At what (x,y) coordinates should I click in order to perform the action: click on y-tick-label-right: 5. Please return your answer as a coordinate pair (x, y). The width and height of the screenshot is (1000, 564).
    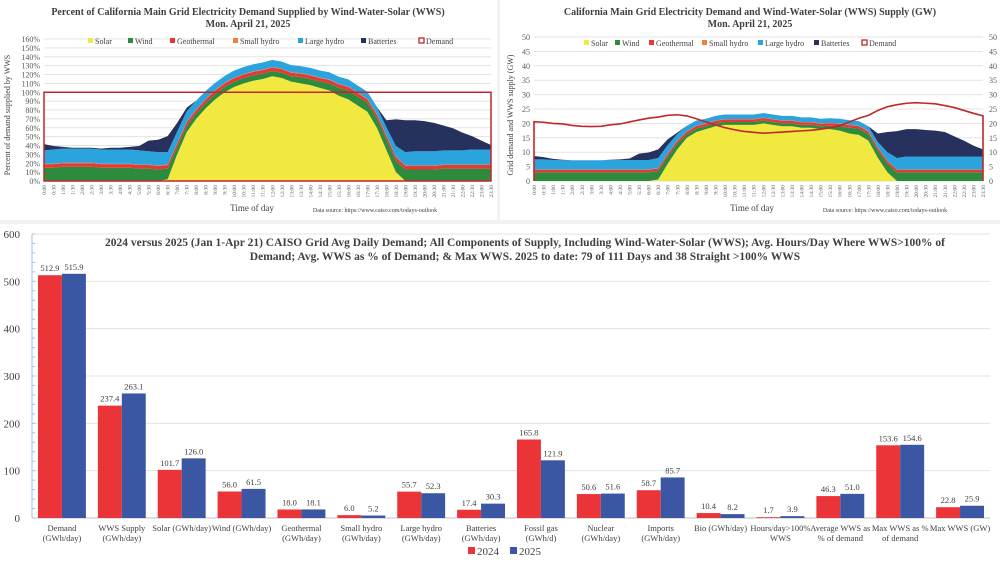
    Looking at the image, I should click on (991, 167).